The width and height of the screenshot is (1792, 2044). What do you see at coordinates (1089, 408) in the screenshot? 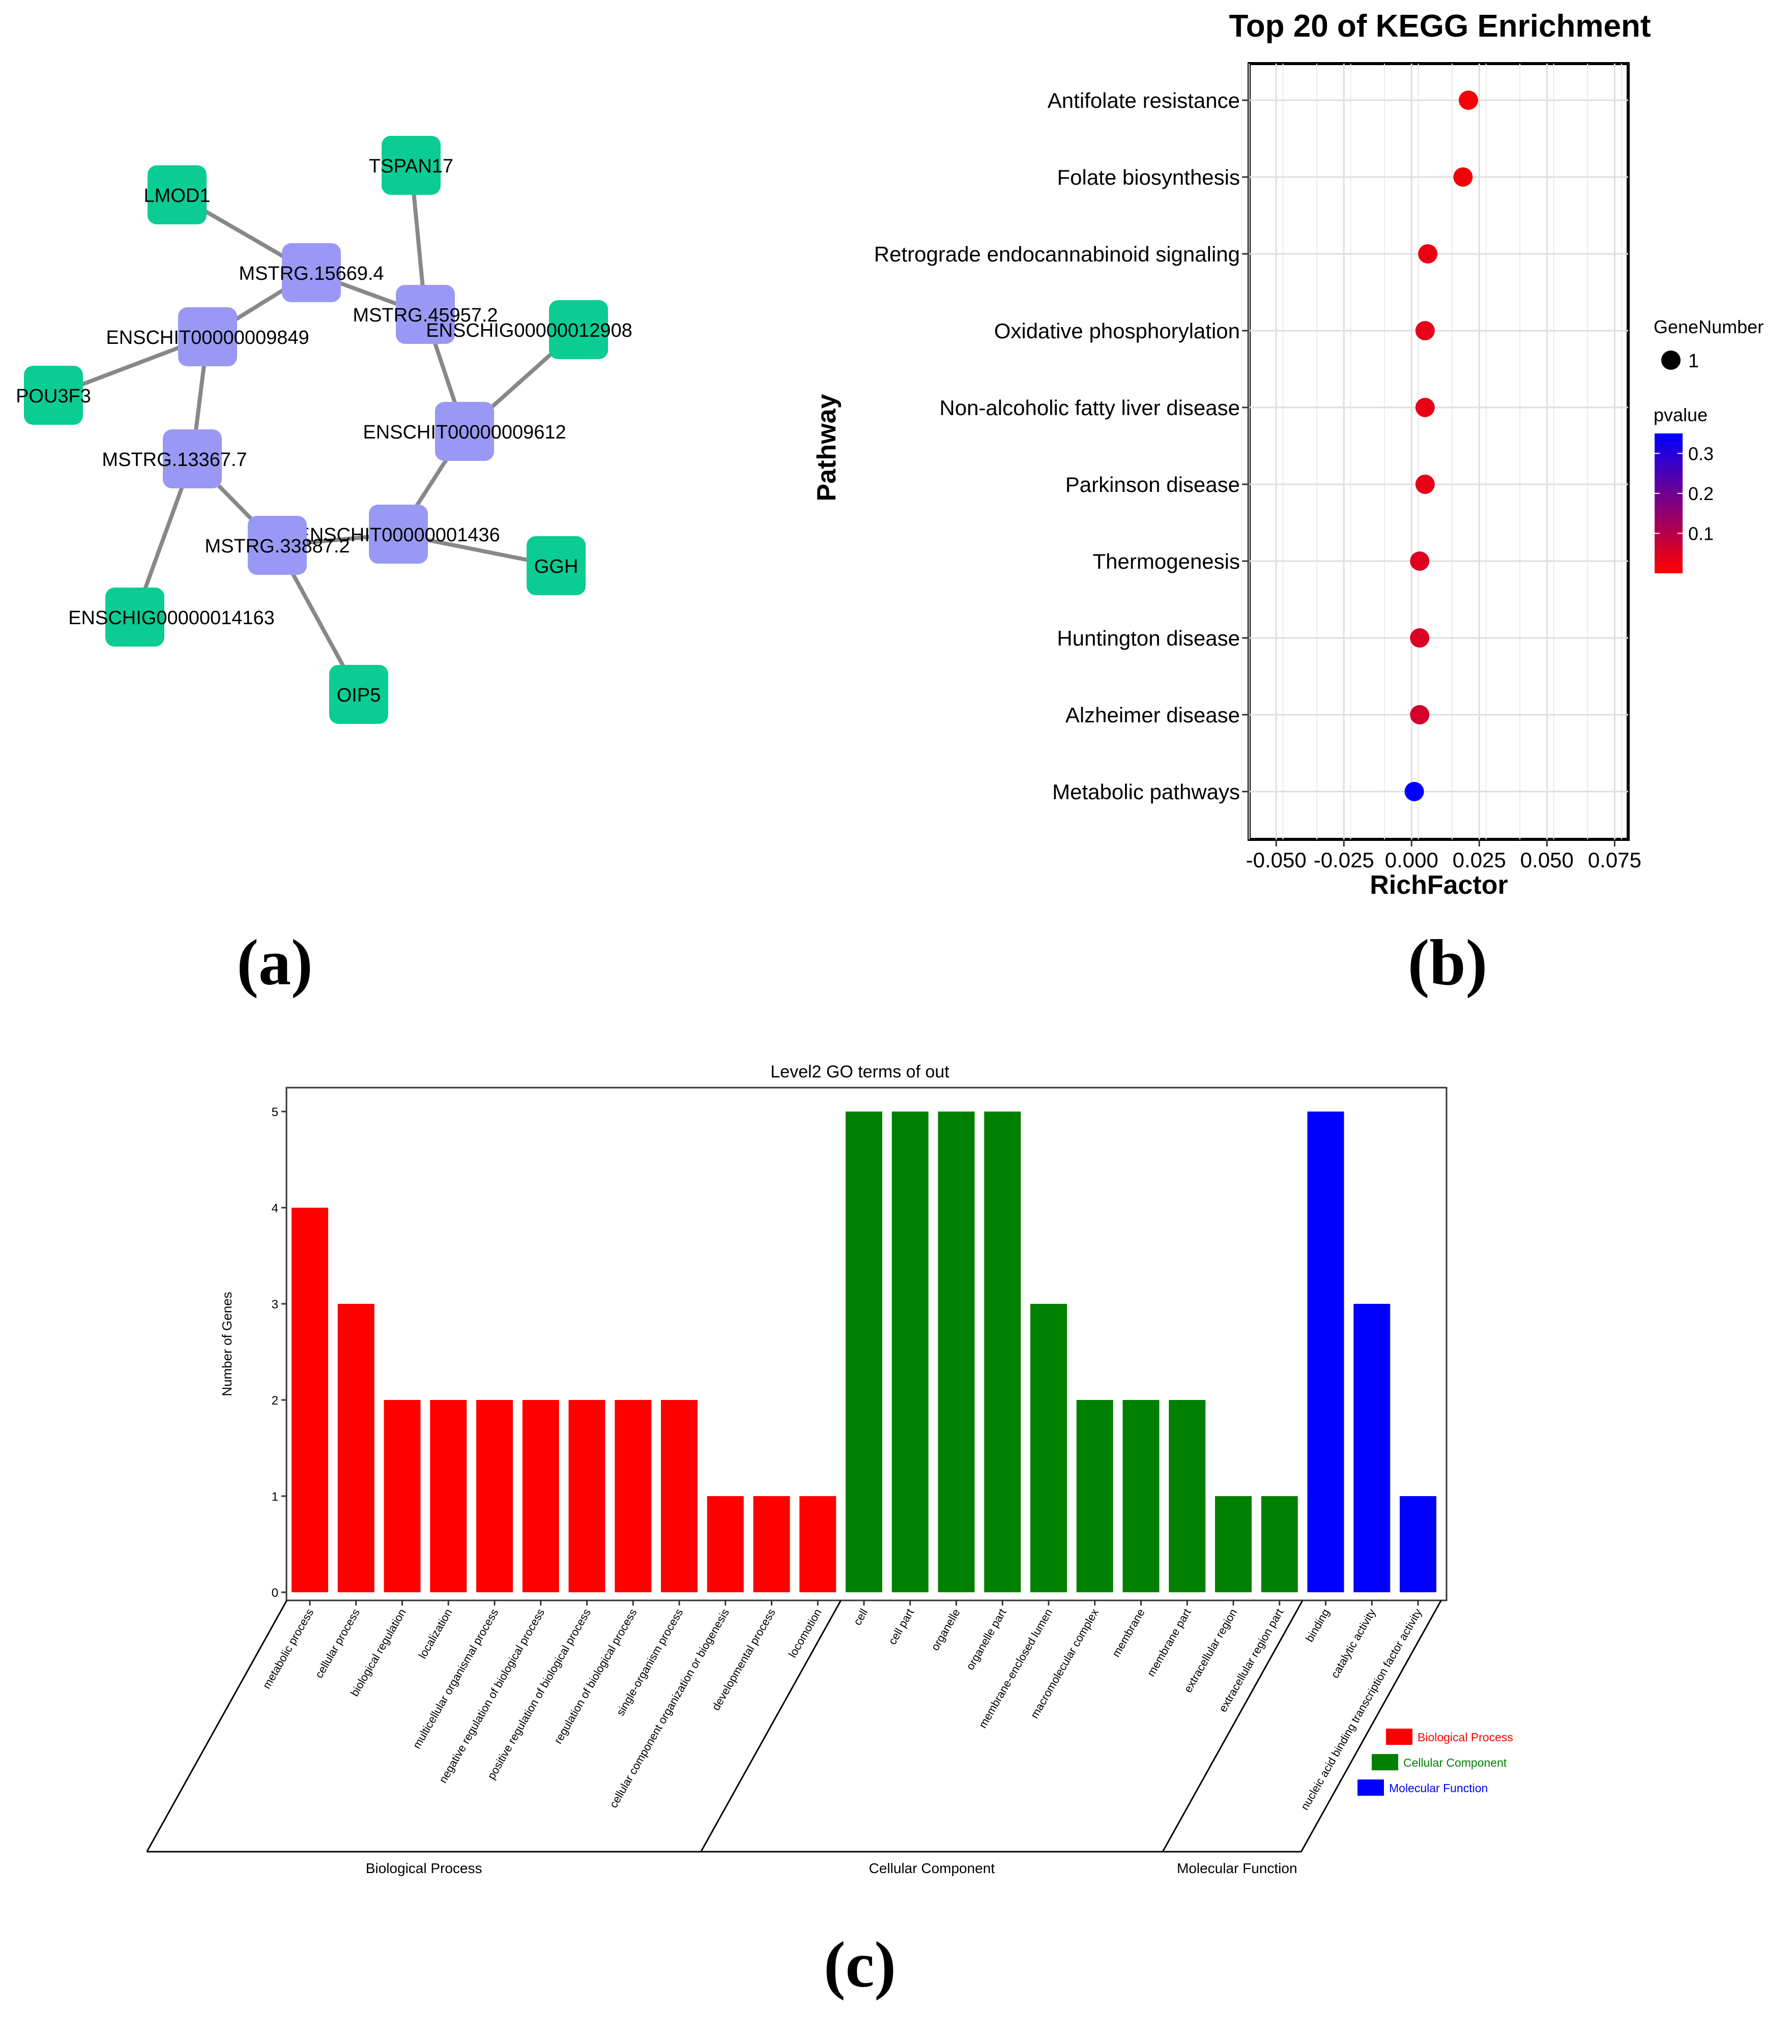
I see `kegg-pathway-label: Non-alcoholic fatty liver disease` at bounding box center [1089, 408].